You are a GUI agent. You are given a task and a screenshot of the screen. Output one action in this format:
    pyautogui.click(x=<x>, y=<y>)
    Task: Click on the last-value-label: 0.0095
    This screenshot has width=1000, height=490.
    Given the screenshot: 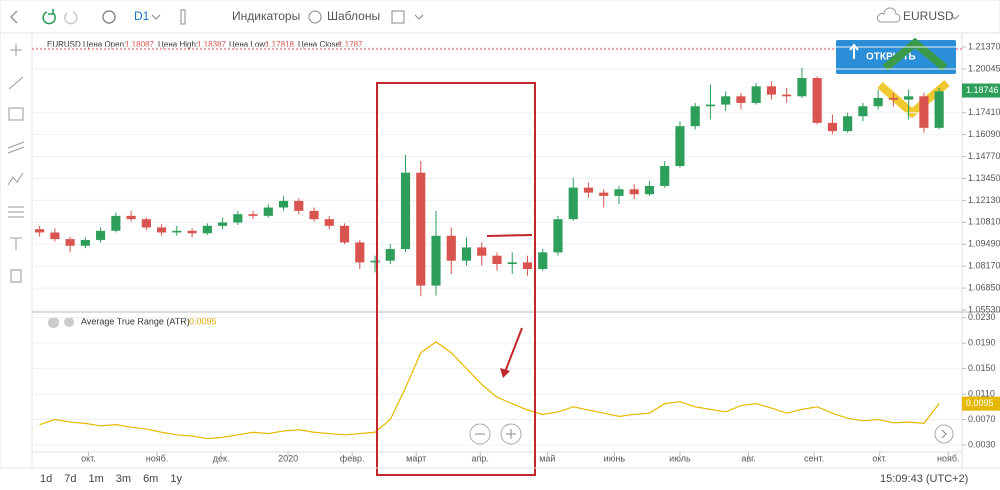 What is the action you would take?
    pyautogui.click(x=980, y=403)
    